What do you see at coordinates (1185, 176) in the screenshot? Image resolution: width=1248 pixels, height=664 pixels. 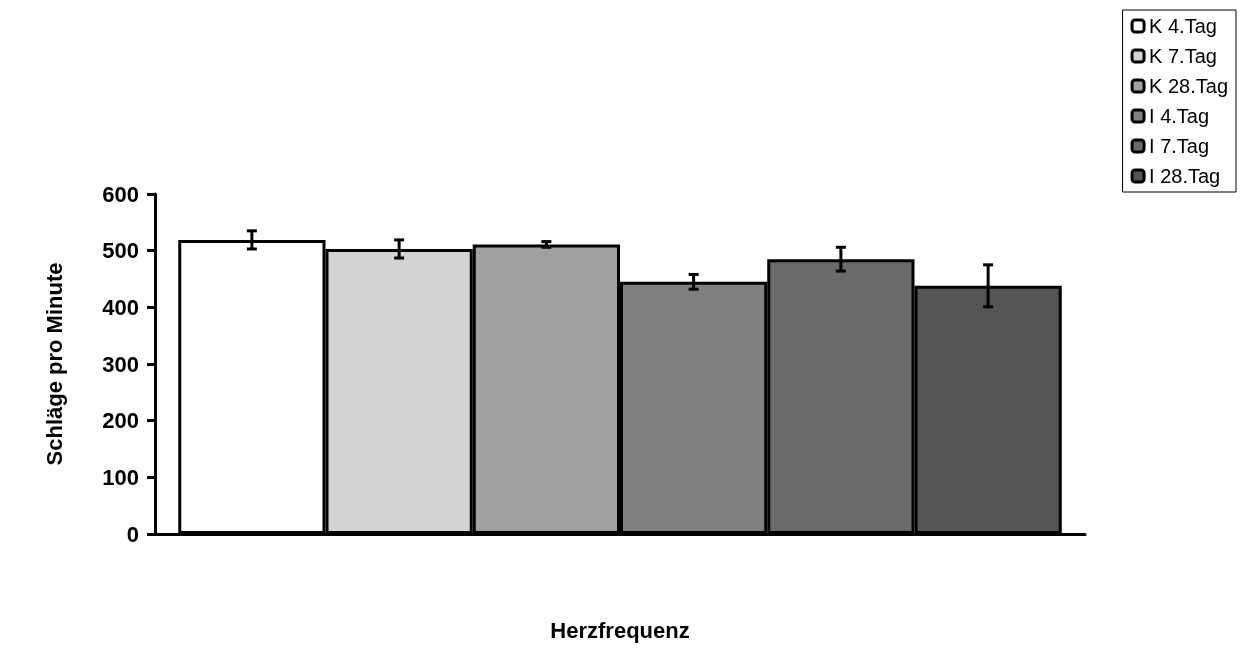 I see `legend-label: I 28.Tag` at bounding box center [1185, 176].